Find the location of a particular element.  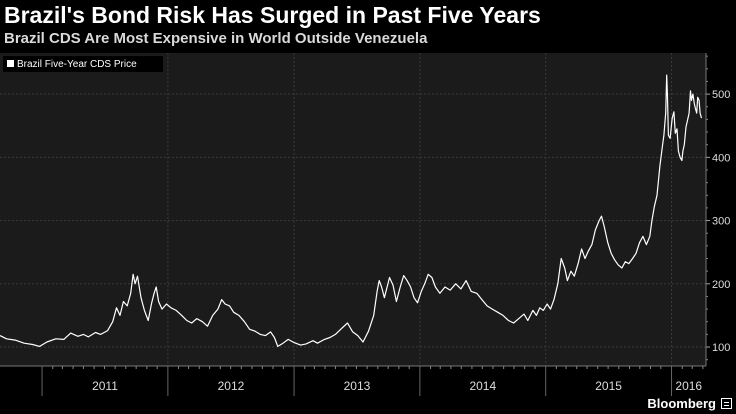

x-tick-label-2013: 2013 is located at coordinates (357, 386).